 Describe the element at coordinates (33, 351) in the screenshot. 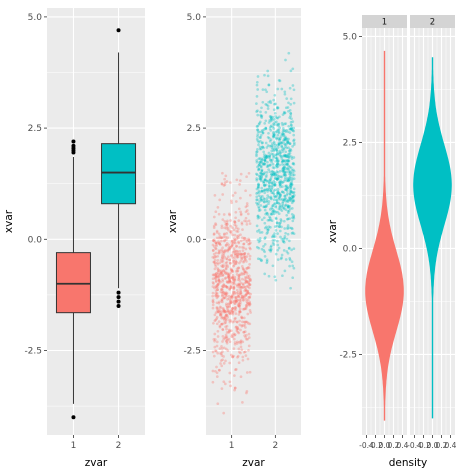

I see `boxplot-y-tick-label: -2.5` at that location.